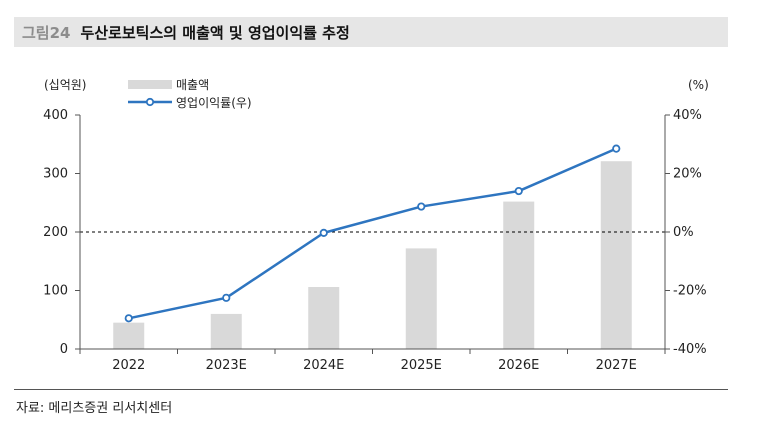 The width and height of the screenshot is (758, 431). Describe the element at coordinates (226, 365) in the screenshot. I see `x-tick-label: 2023E` at that location.